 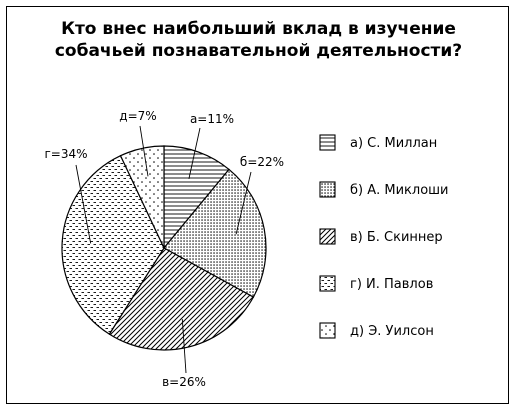 I want to click on chart-title-line-2: собачьей познавательной деятельности?, so click(x=258, y=51).